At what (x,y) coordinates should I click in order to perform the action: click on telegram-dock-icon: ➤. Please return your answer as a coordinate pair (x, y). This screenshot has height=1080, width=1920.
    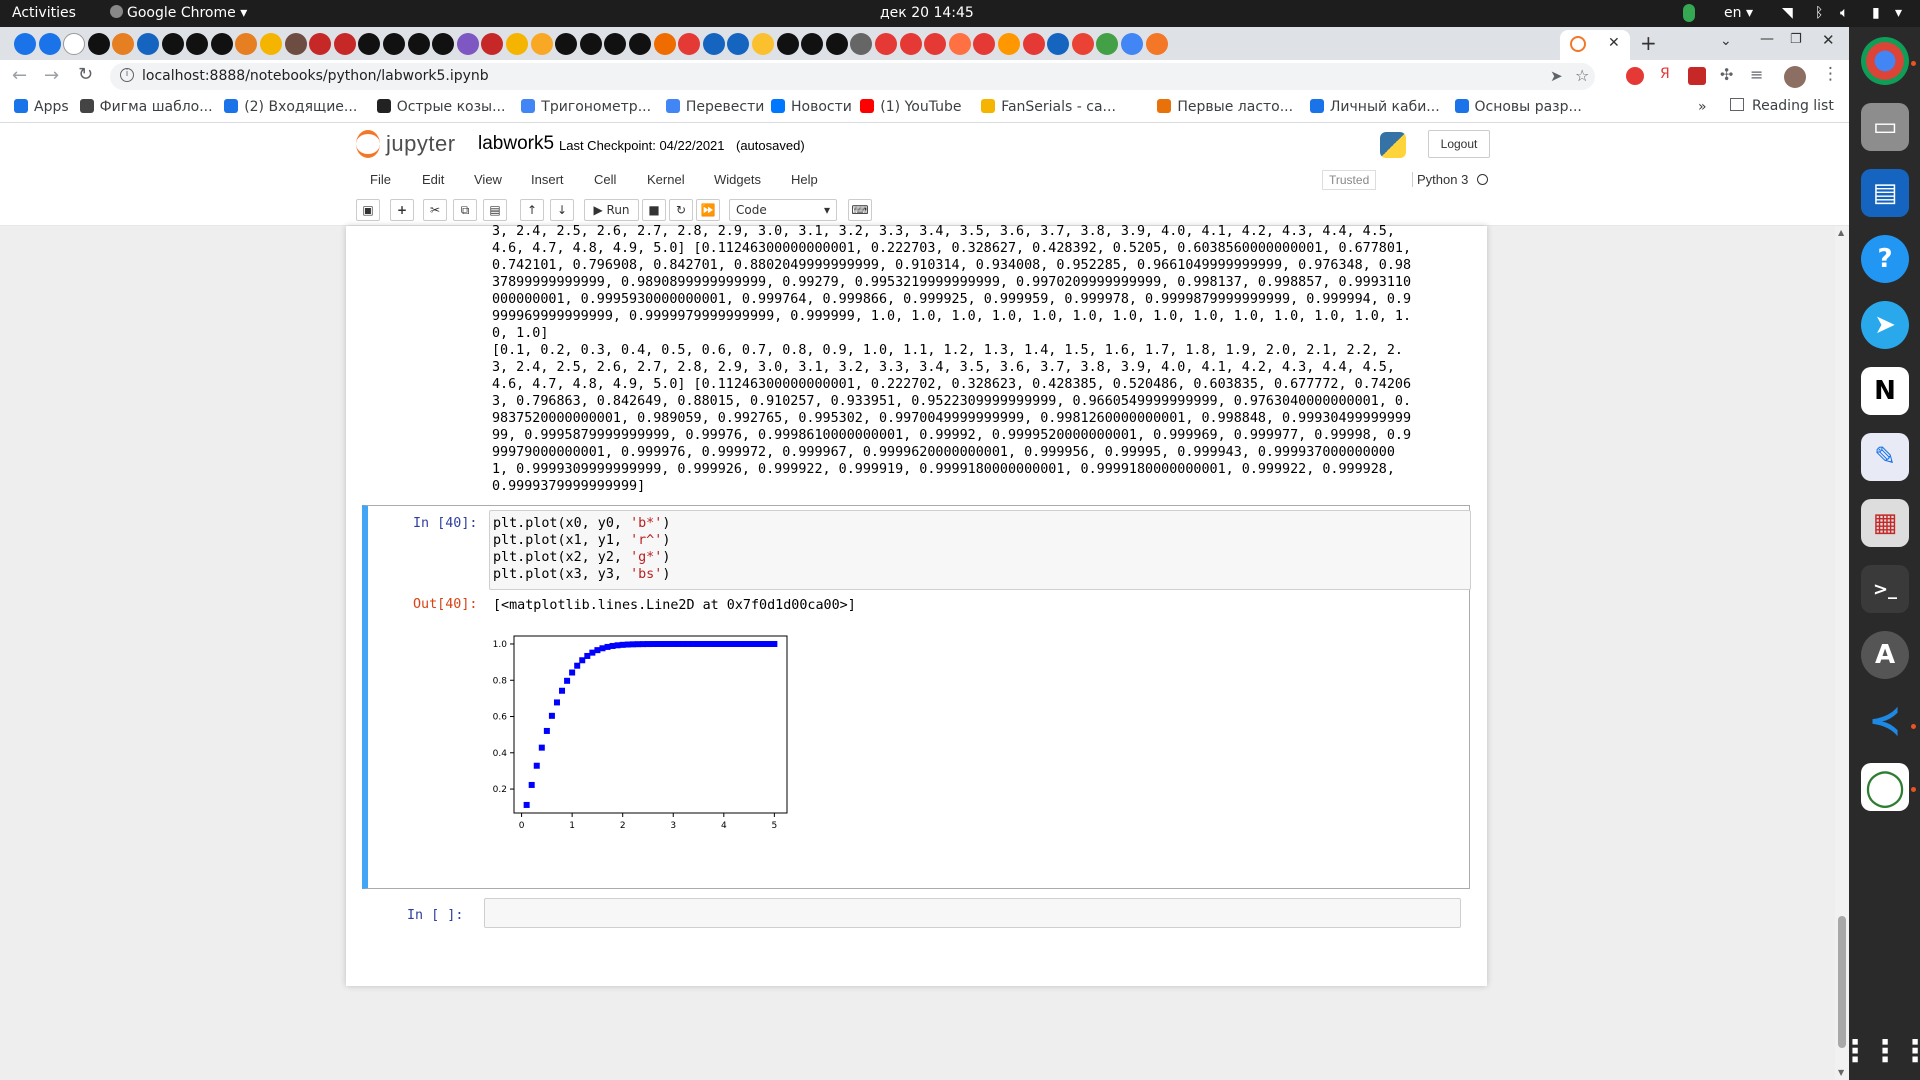
    Looking at the image, I should click on (1885, 325).